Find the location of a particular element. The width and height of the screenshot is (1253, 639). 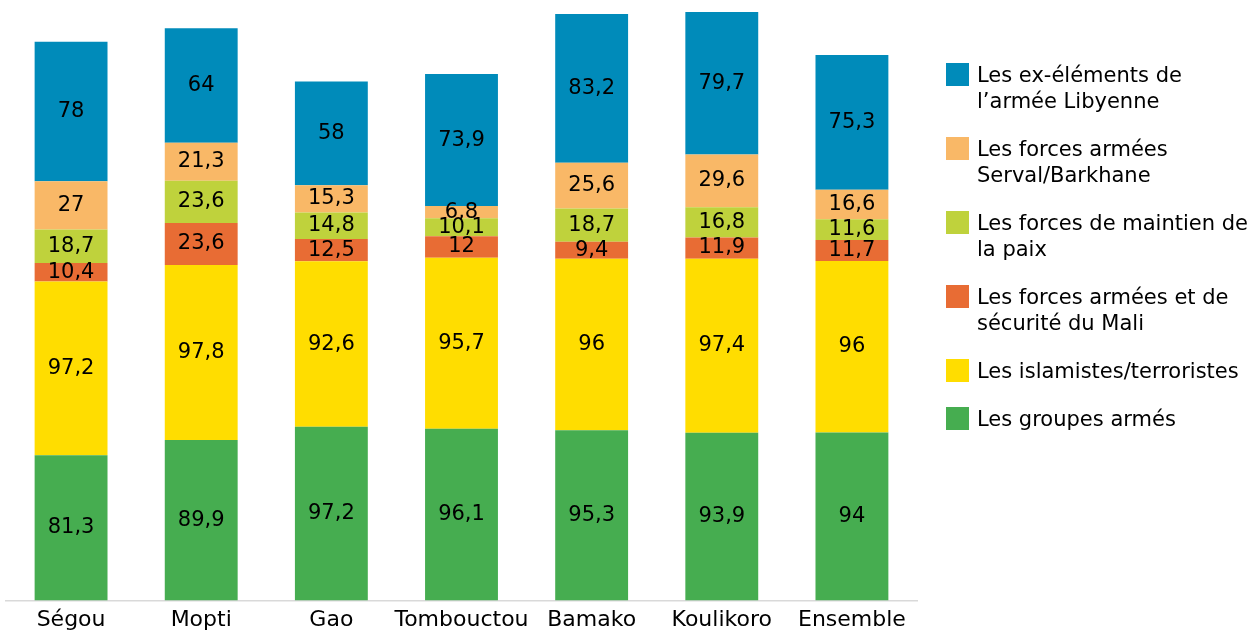

data-label: 97,4 is located at coordinates (722, 344).